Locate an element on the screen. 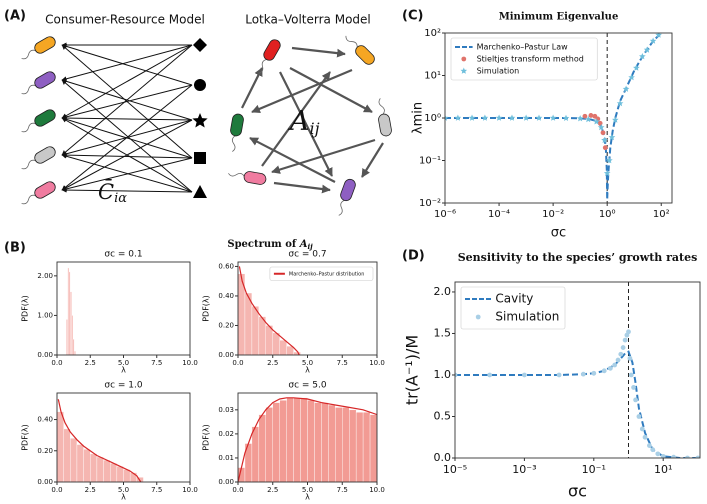 This screenshot has width=707, height=504. y-tick-label: 10² is located at coordinates (432, 33).